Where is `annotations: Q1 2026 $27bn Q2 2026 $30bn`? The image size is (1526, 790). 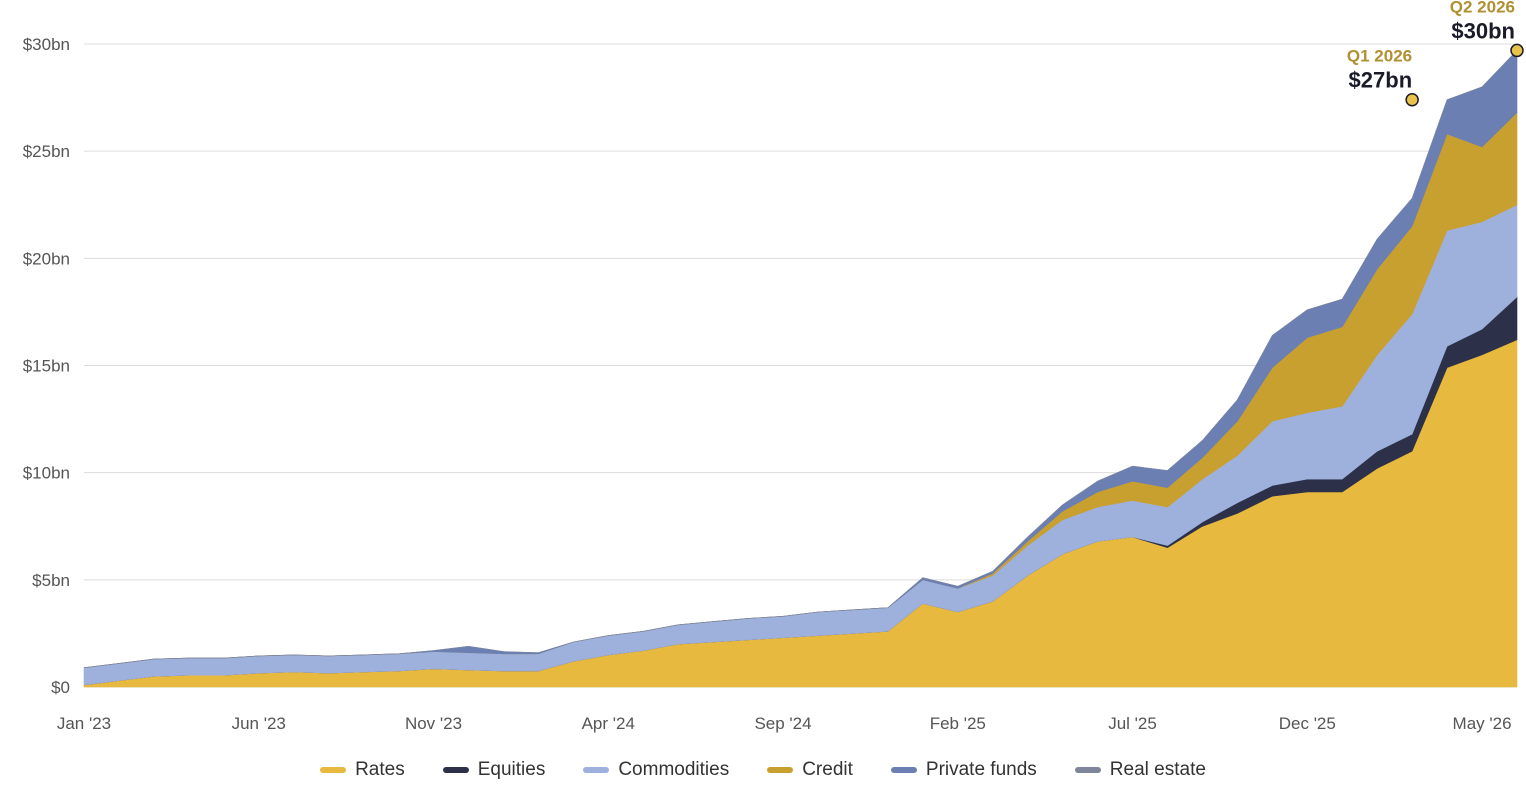 annotations: Q1 2026 $27bn Q2 2026 $30bn is located at coordinates (1435, 53).